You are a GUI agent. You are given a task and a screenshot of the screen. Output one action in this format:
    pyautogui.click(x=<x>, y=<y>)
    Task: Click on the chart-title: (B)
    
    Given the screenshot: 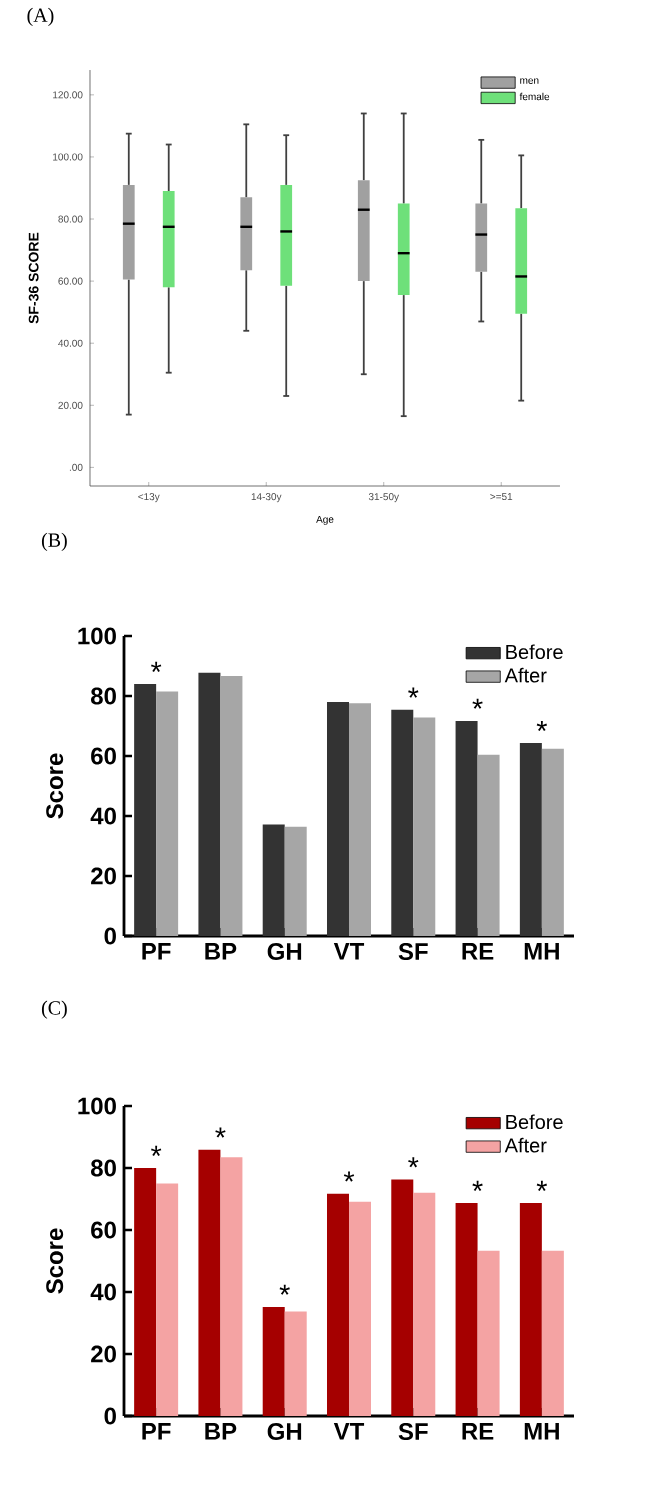 What is the action you would take?
    pyautogui.click(x=54, y=541)
    